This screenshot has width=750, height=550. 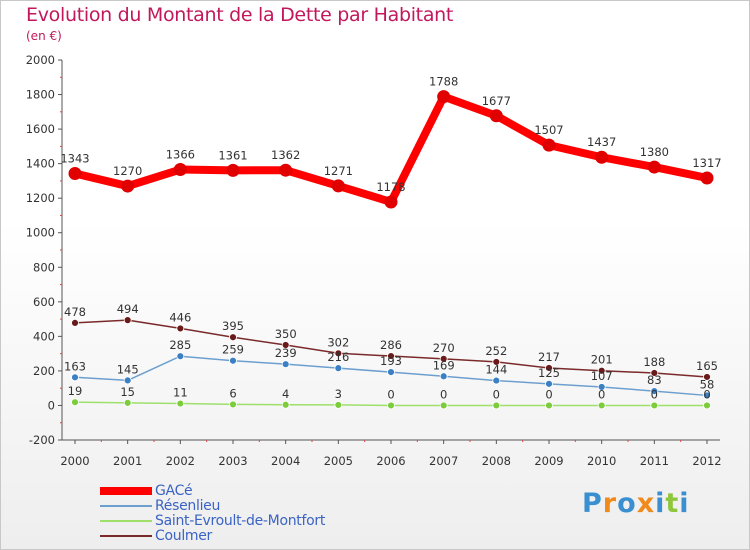 I want to click on data-label: 4, so click(x=285, y=394).